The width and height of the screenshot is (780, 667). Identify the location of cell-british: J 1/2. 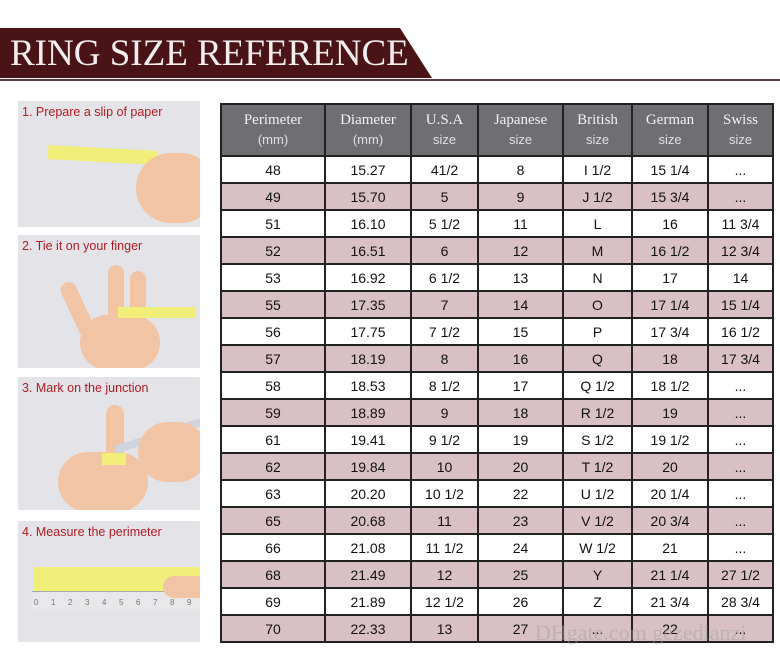
(597, 196).